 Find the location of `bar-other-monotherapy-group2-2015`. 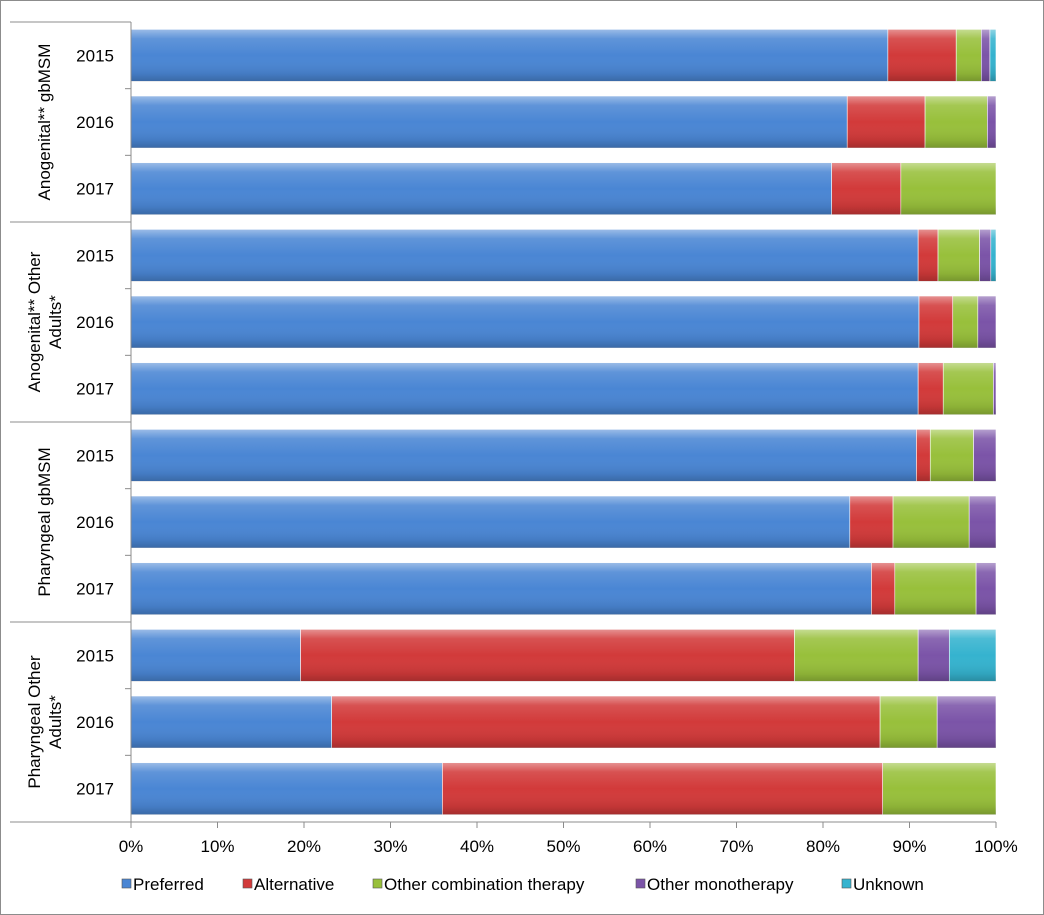

bar-other-monotherapy-group2-2015 is located at coordinates (985, 255).